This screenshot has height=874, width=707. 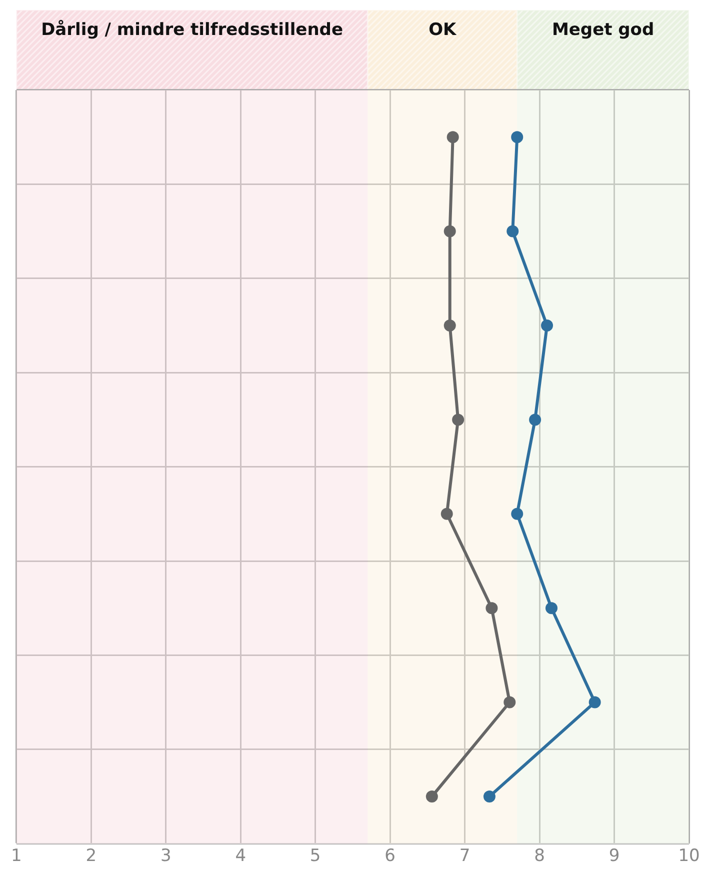 What do you see at coordinates (240, 856) in the screenshot?
I see `x-tick-label: 4` at bounding box center [240, 856].